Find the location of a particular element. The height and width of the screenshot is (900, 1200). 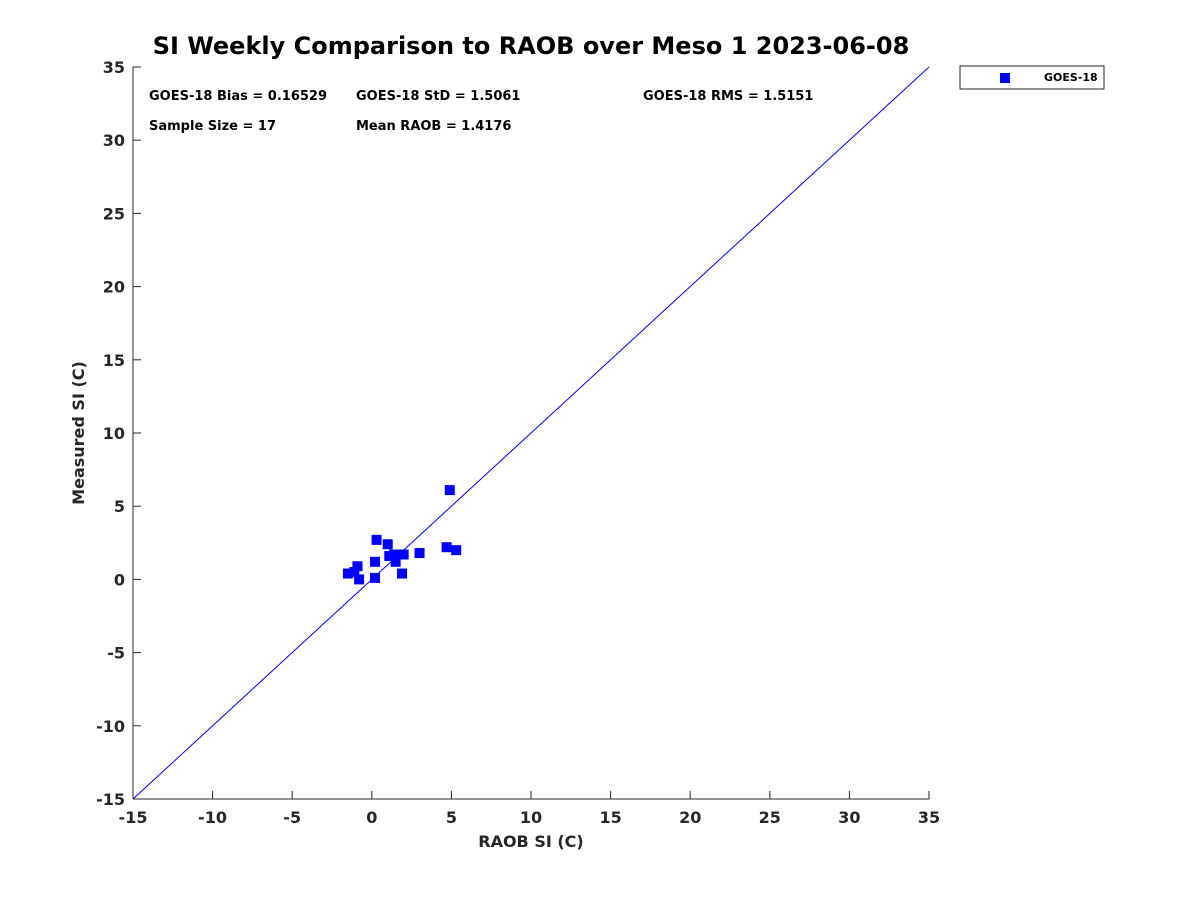

x-tick-label: -5 is located at coordinates (292, 817).